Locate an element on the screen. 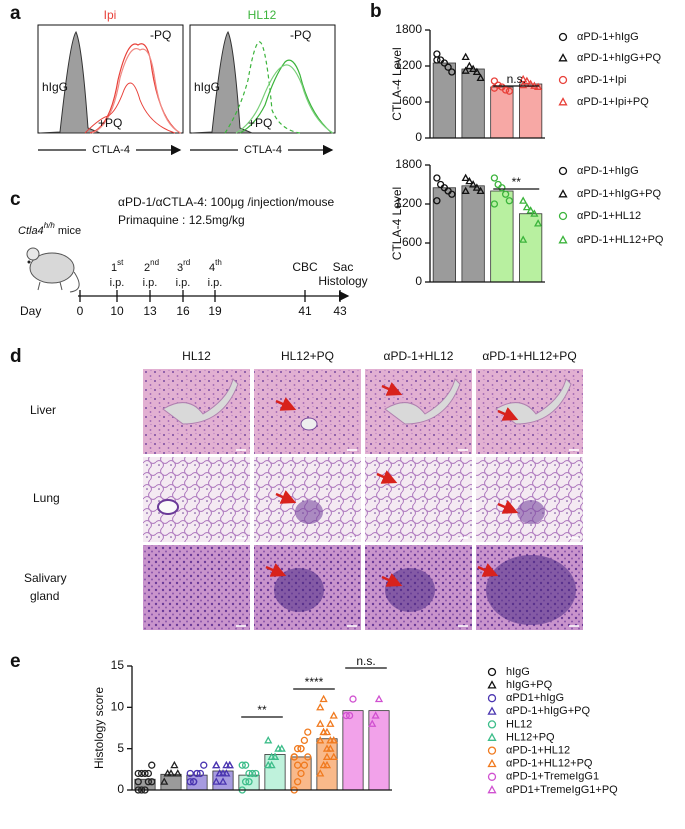 This screenshot has width=685, height=829. row-label: gland is located at coordinates (44, 596).